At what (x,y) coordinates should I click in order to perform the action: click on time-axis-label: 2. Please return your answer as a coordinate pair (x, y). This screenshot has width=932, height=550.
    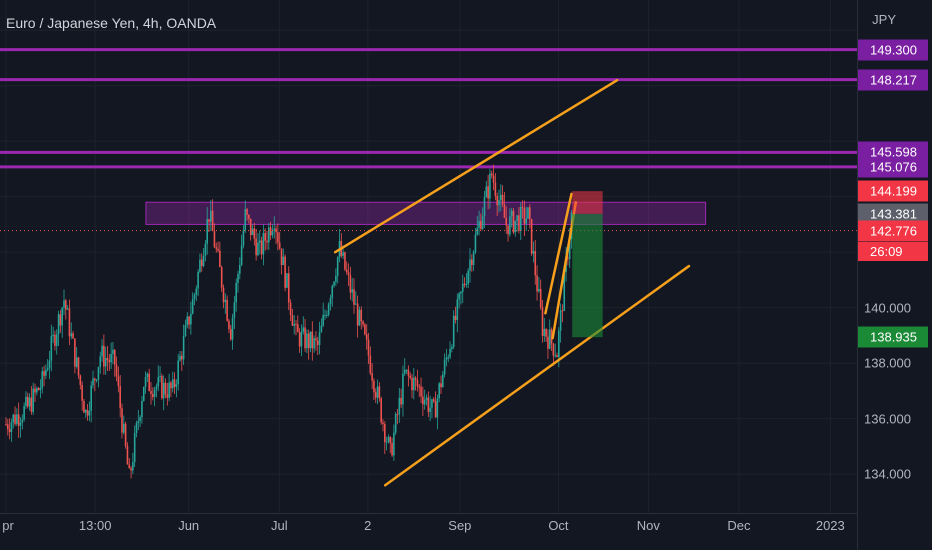
    Looking at the image, I should click on (368, 525).